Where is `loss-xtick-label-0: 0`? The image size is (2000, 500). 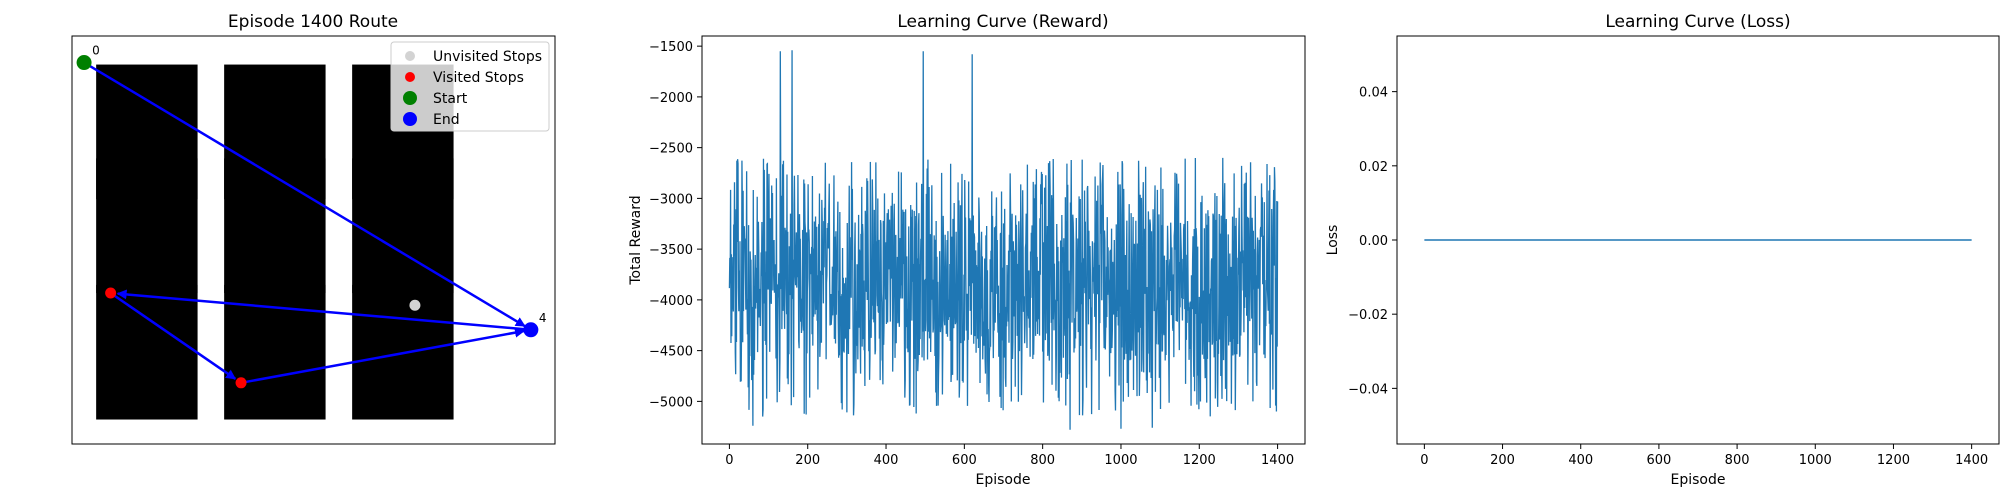 loss-xtick-label-0: 0 is located at coordinates (1424, 460).